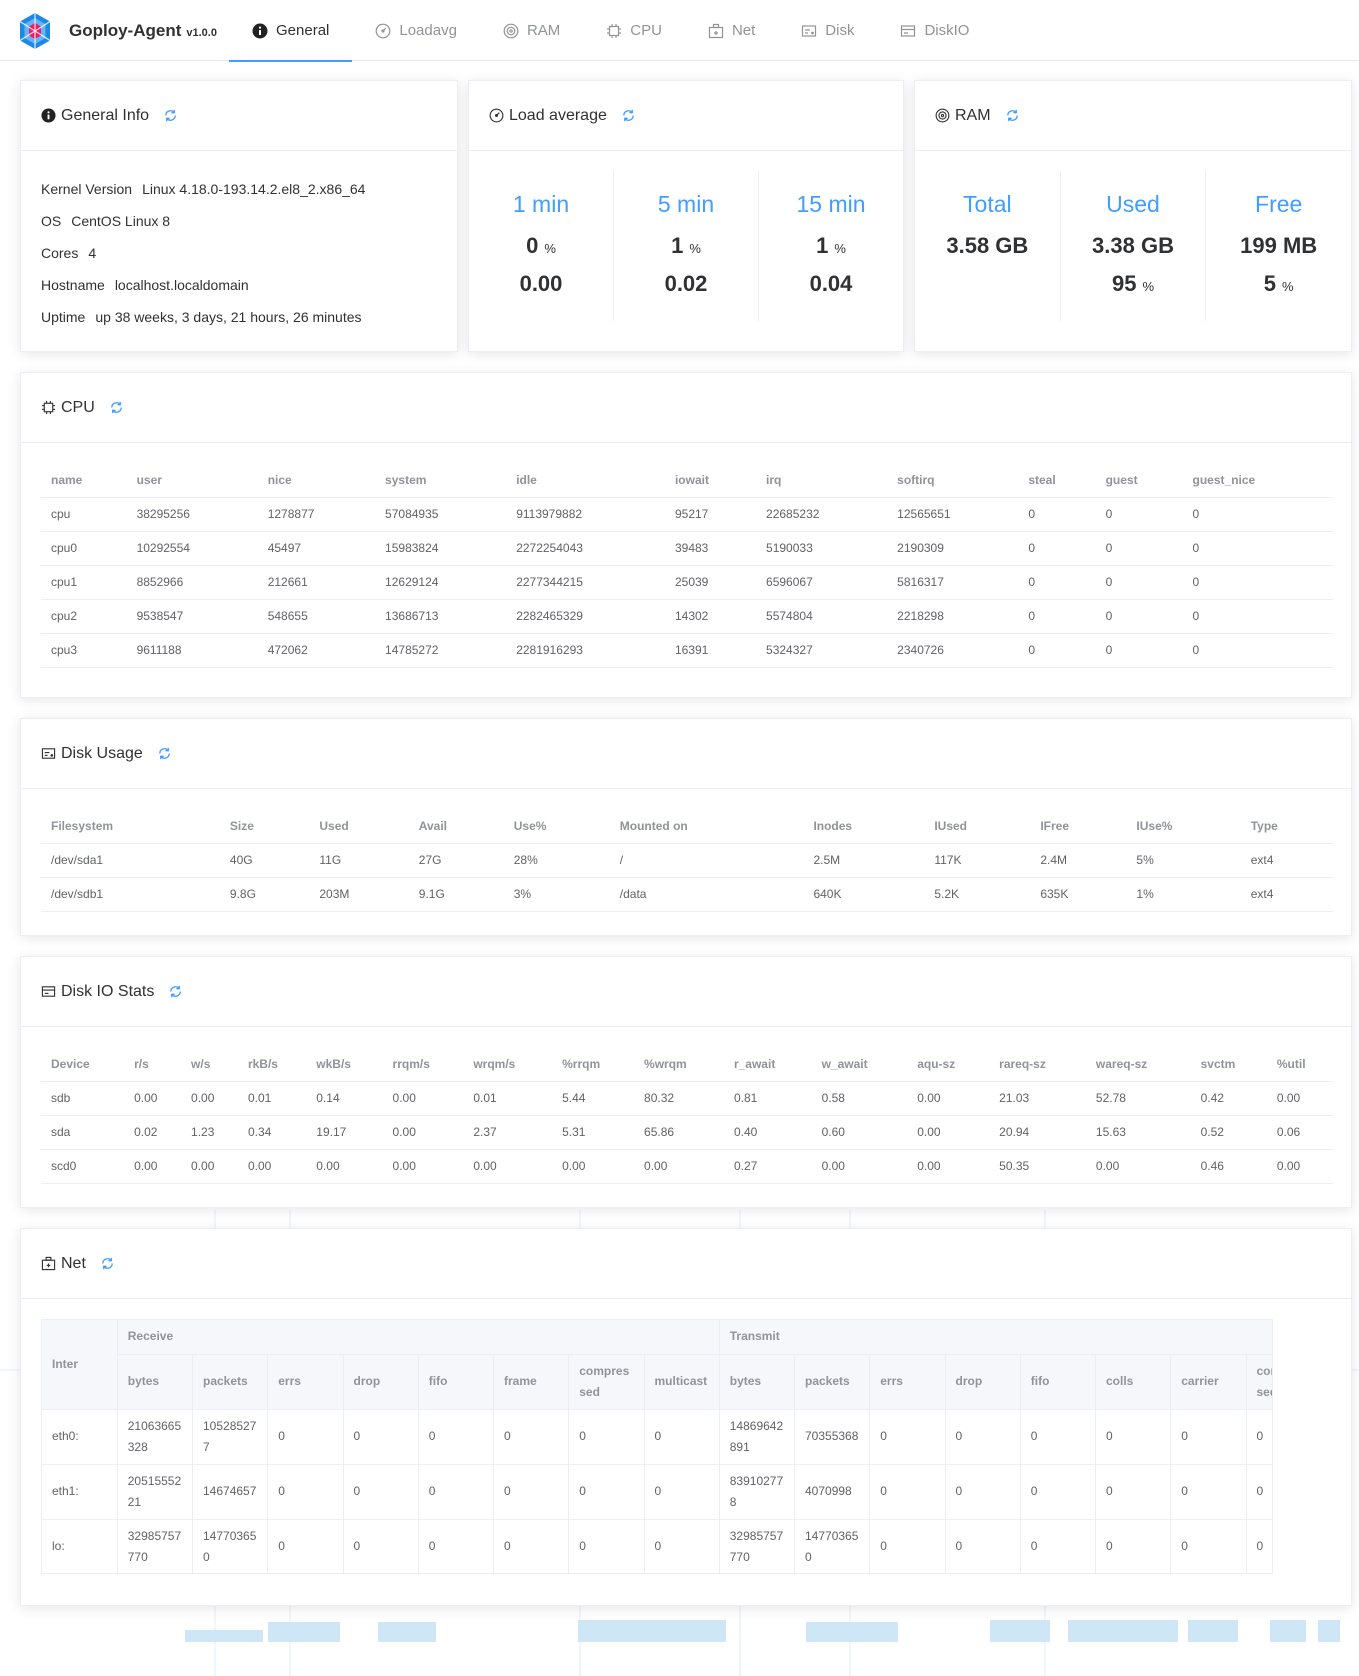  What do you see at coordinates (121, 221) in the screenshot?
I see `info-value: CentOS Linux 8` at bounding box center [121, 221].